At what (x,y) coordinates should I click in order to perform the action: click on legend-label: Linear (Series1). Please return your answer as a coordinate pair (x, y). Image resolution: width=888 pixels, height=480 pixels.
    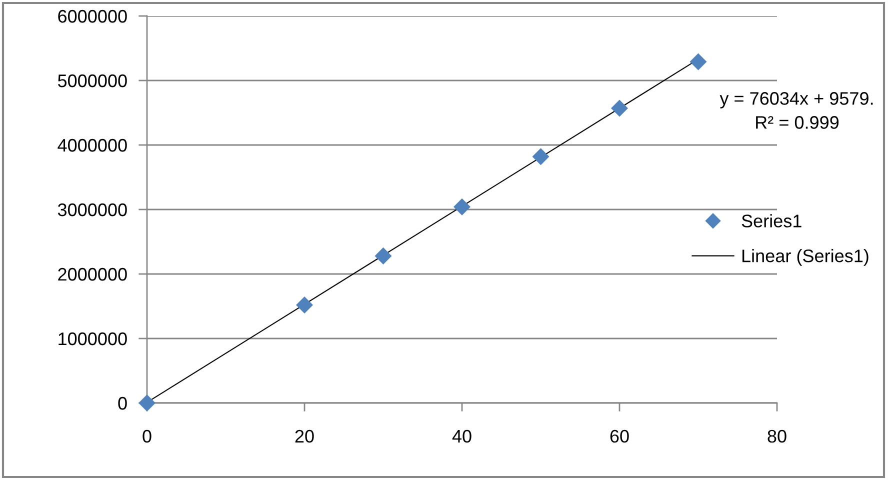
    Looking at the image, I should click on (805, 257).